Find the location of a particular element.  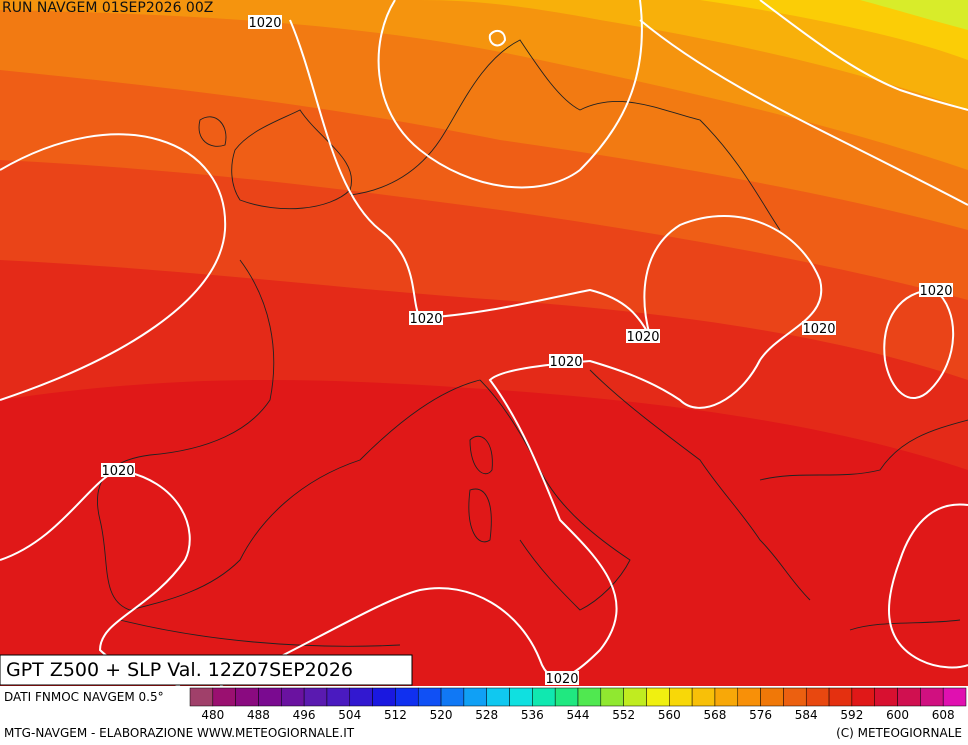

colorbar-tick-label: 496 is located at coordinates (304, 715).